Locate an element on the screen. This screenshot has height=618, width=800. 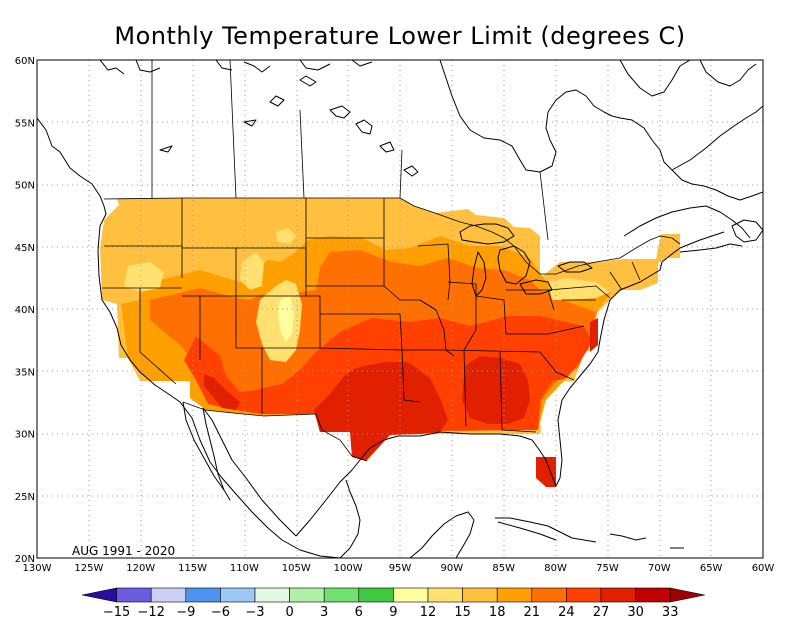
lat-tick-label: 25N is located at coordinates (25, 497).